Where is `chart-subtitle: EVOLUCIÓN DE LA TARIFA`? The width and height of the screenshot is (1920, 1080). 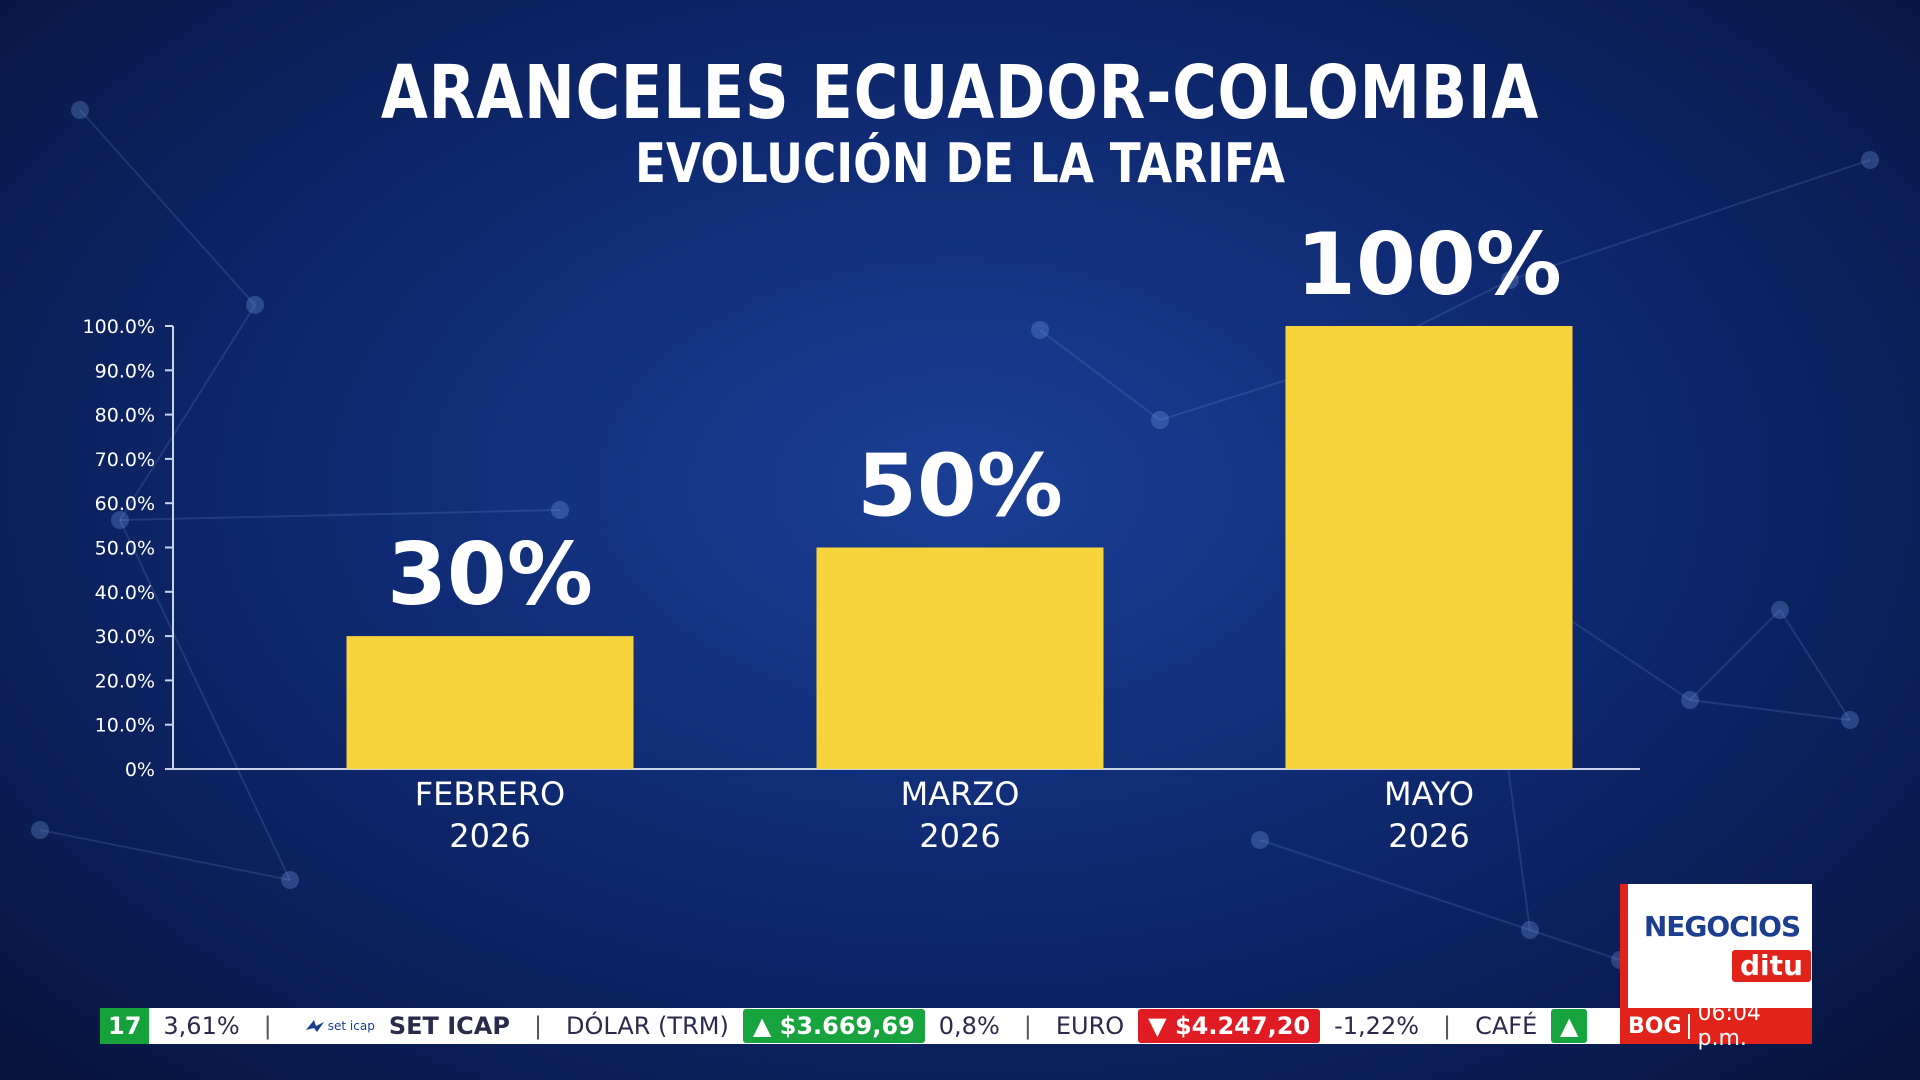
chart-subtitle: EVOLUCIÓN DE LA TARIFA is located at coordinates (960, 163).